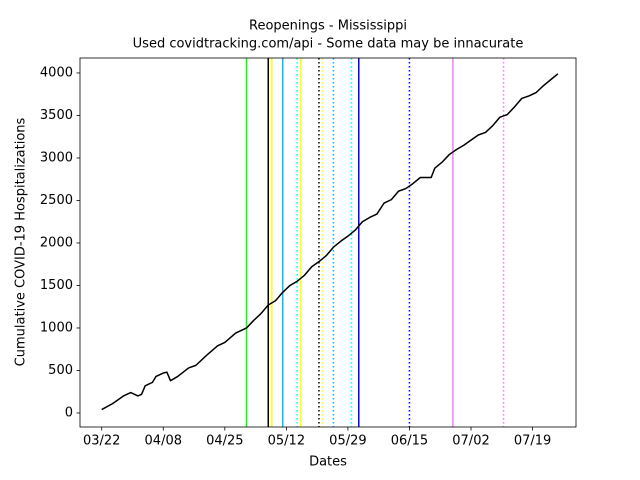 This screenshot has height=480, width=640. What do you see at coordinates (56, 157) in the screenshot?
I see `y-tick-label: 3000` at bounding box center [56, 157].